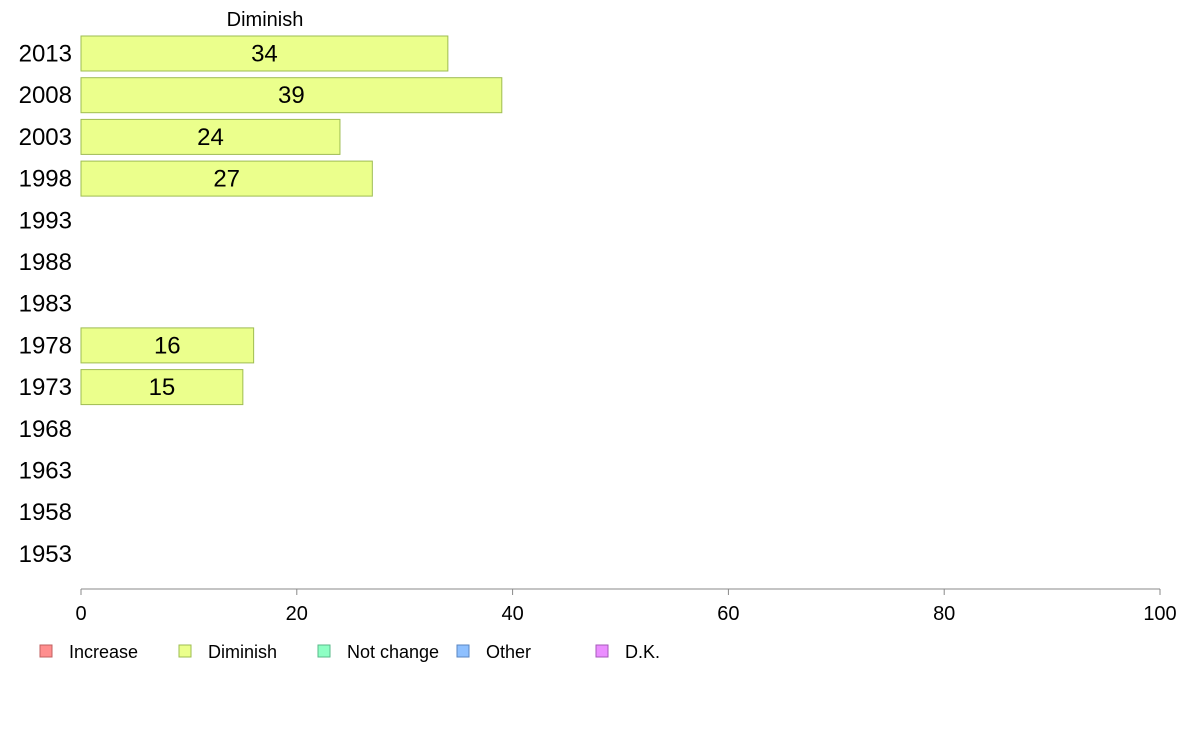 Image resolution: width=1188 pixels, height=741 pixels. I want to click on x-tick-label-100: 100, so click(1159, 614).